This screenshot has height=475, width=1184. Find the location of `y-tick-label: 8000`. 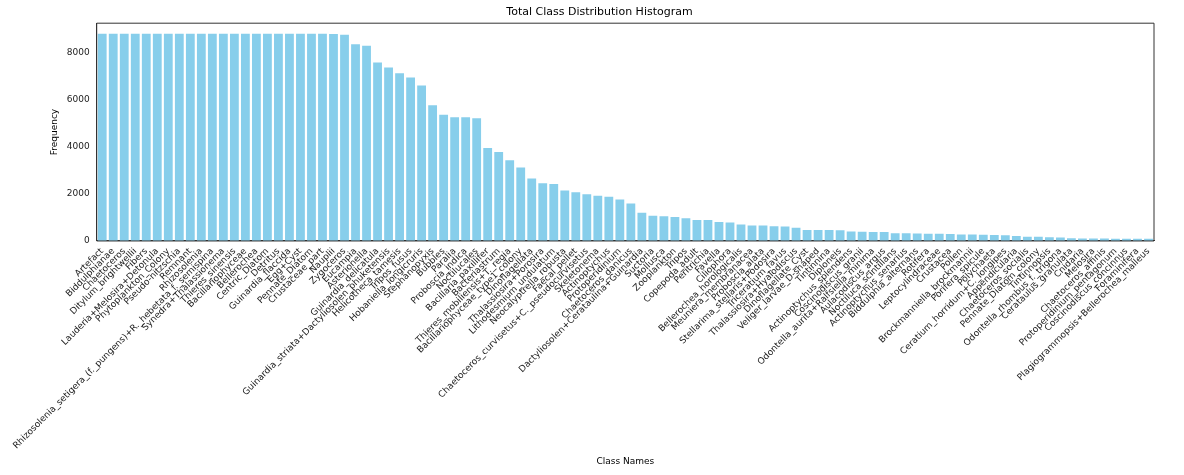

y-tick-label: 8000 is located at coordinates (78, 51).